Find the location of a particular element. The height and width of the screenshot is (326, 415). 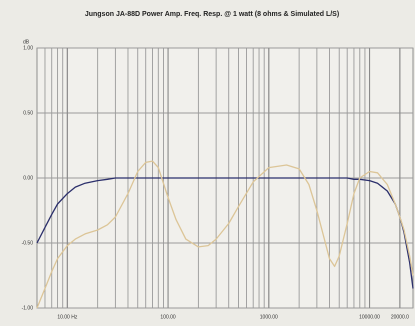

y-tick-label: -1.00 is located at coordinates (28, 308).